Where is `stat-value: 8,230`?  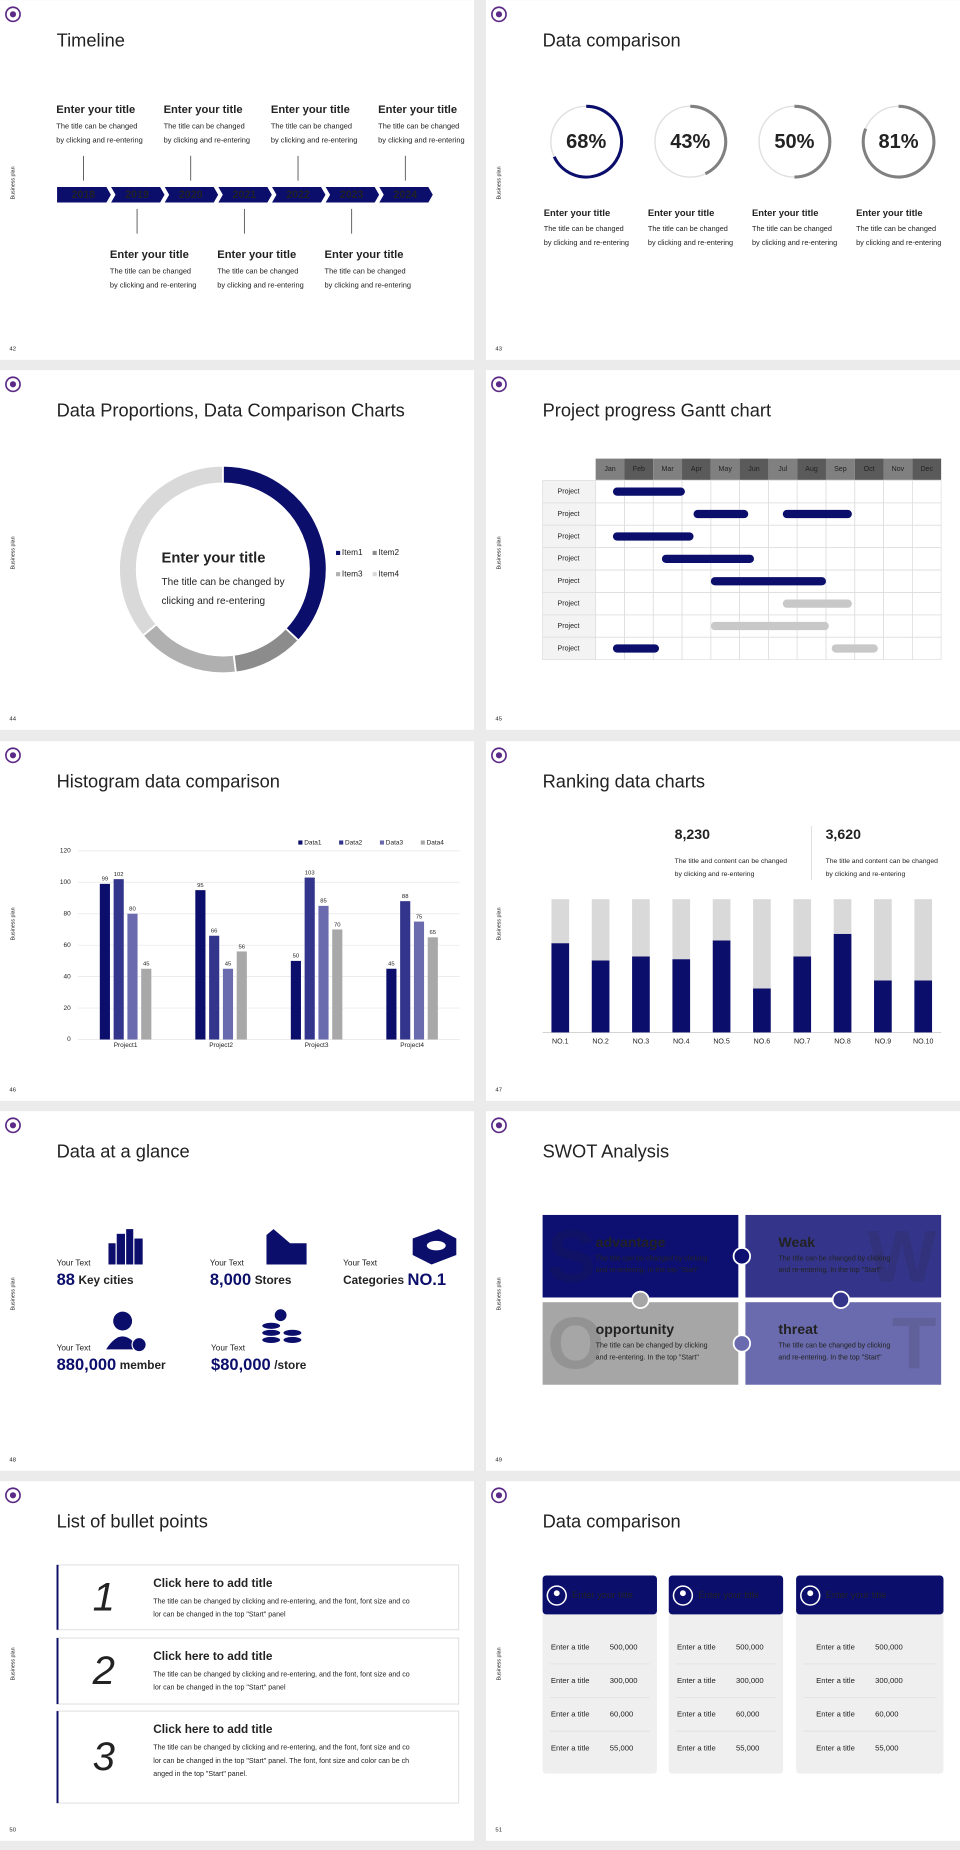
stat-value: 8,230 is located at coordinates (692, 834).